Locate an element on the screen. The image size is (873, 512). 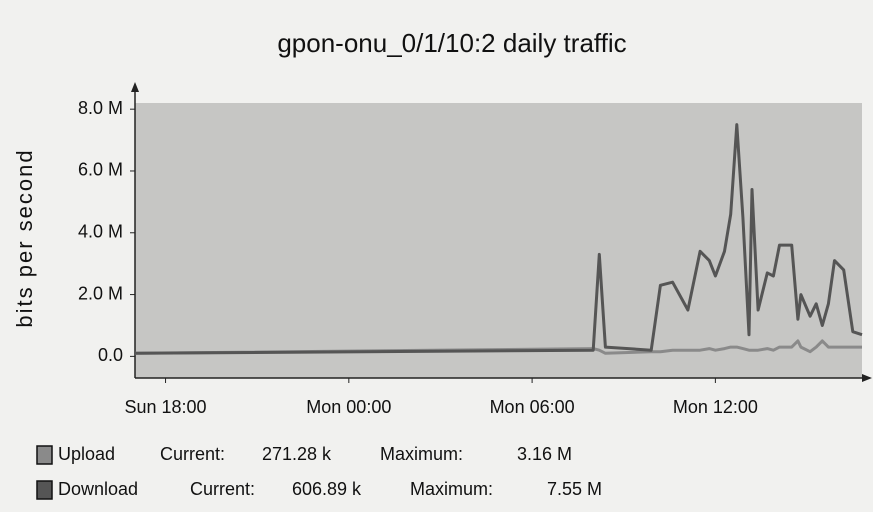
y-tick-label: 8.0 M is located at coordinates (100, 108).